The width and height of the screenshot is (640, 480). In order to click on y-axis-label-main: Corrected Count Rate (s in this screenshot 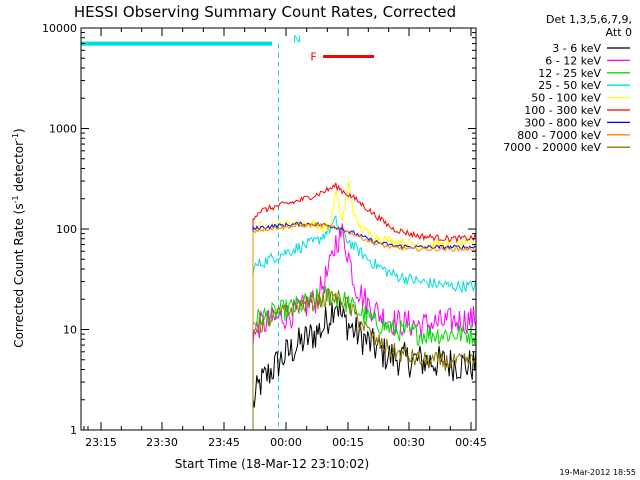, I will do `click(19, 275)`.